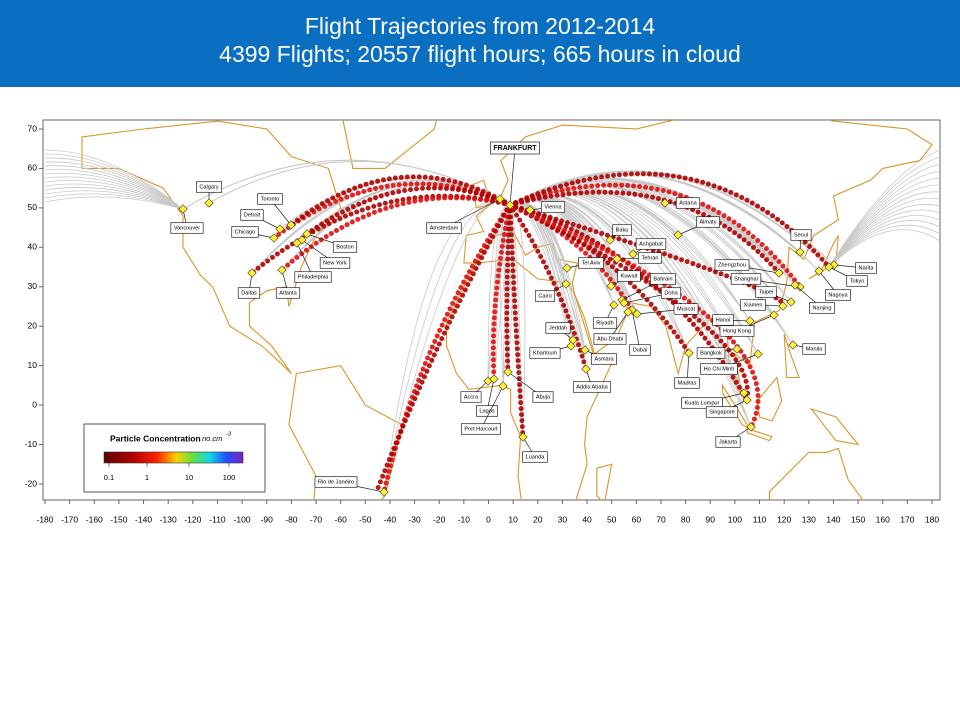 The image size is (960, 720). I want to click on y-tick-label: -20, so click(31, 483).